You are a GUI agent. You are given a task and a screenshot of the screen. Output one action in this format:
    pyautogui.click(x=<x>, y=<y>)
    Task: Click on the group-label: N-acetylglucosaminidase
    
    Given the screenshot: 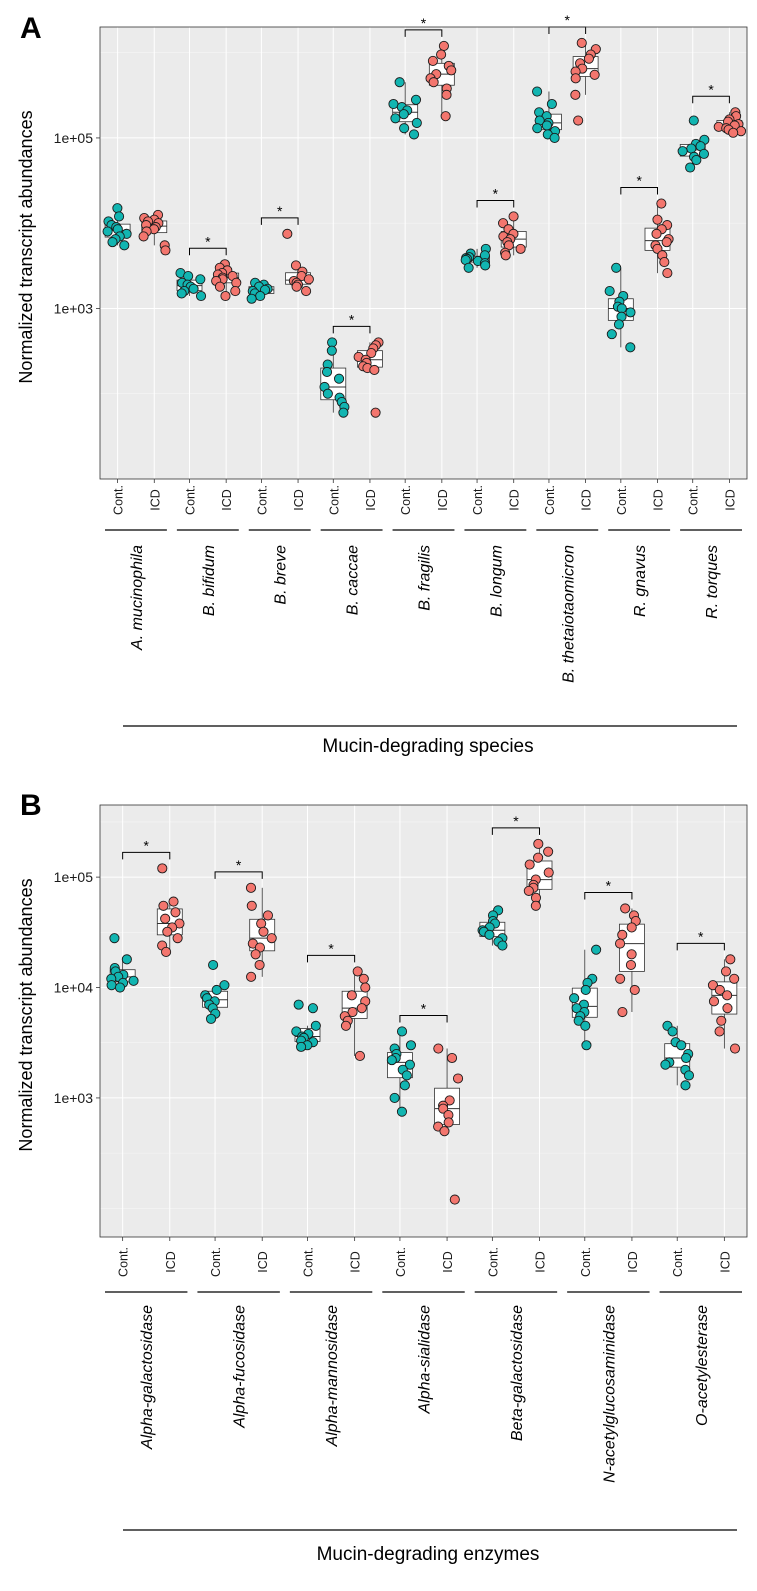 What is the action you would take?
    pyautogui.click(x=609, y=1394)
    